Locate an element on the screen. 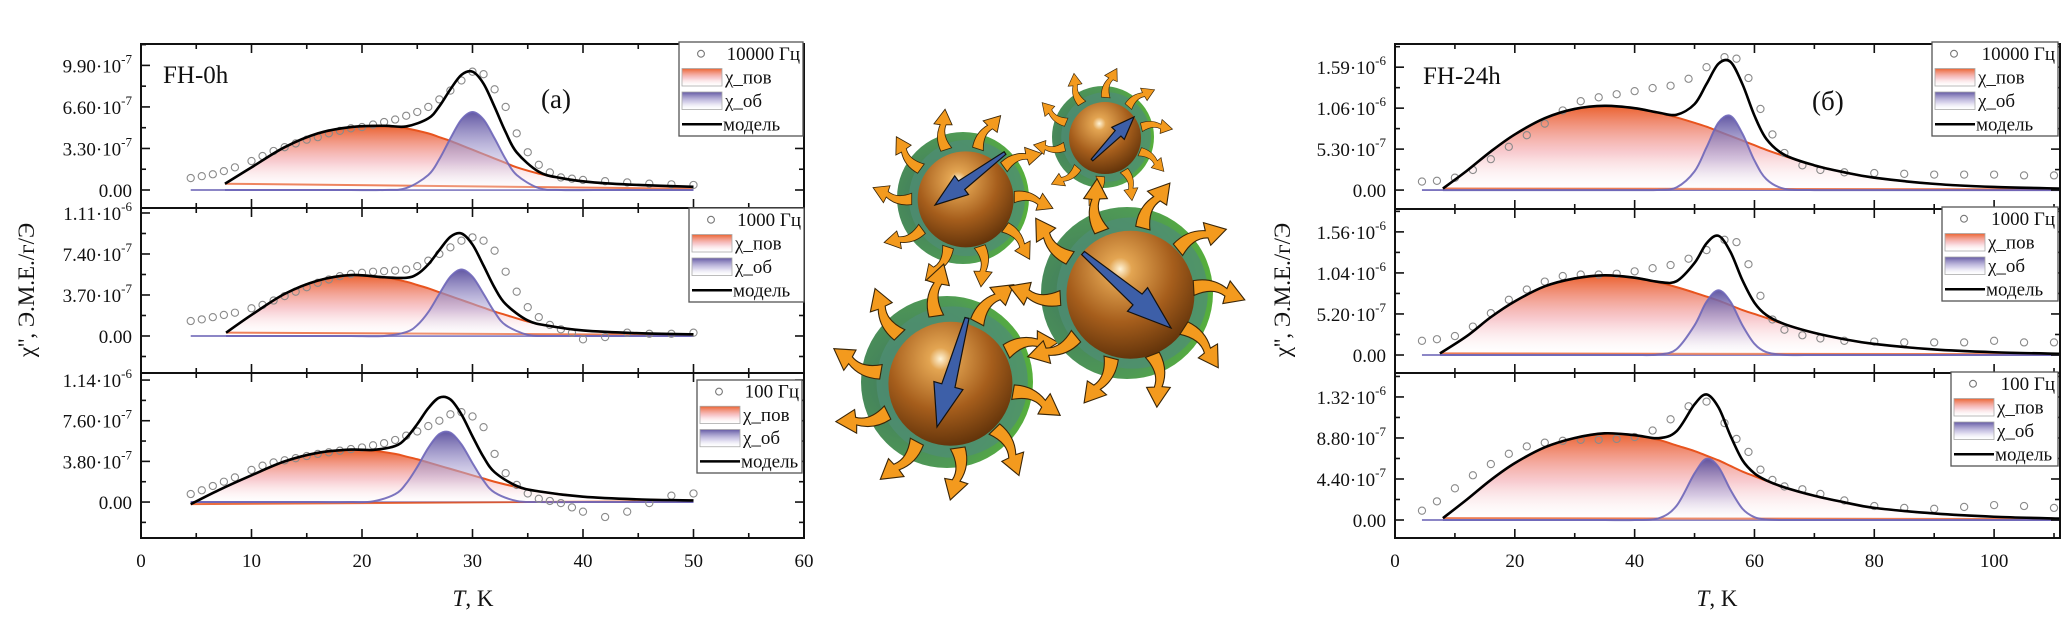 This screenshot has height=632, width=2067. y-tick-label: 8.80·10⁻⁷ is located at coordinates (1352, 437).